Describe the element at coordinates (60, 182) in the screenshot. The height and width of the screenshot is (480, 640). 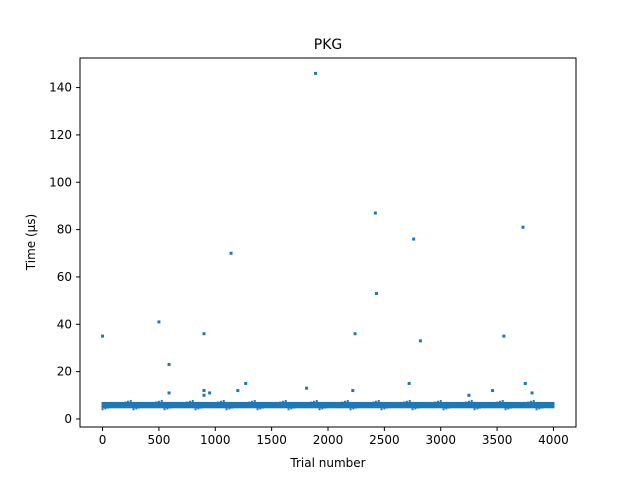
I see `y-tick-label: 100` at that location.